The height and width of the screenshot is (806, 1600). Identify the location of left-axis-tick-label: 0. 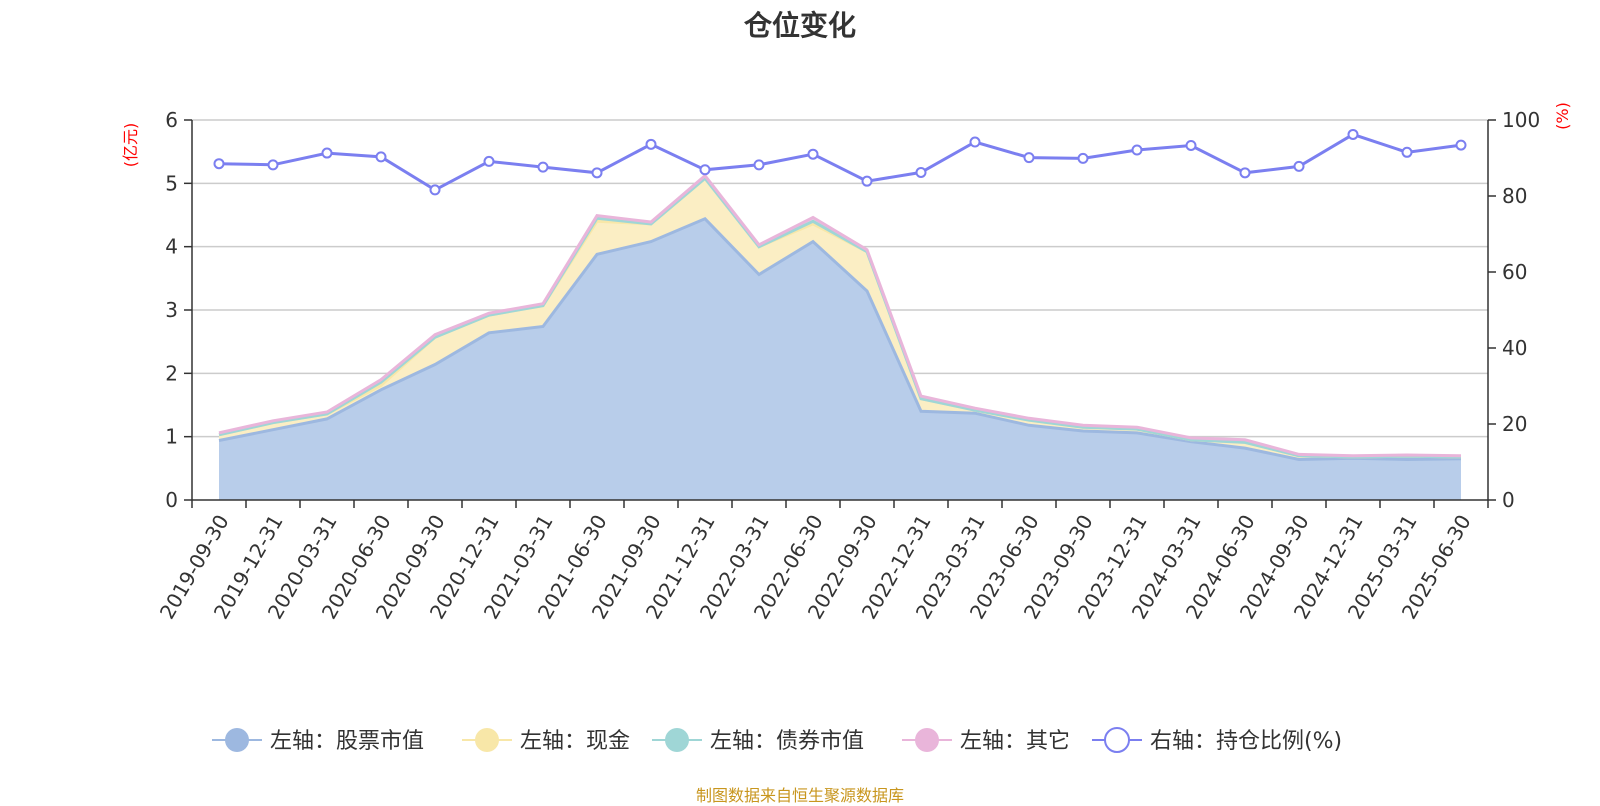
(171, 500).